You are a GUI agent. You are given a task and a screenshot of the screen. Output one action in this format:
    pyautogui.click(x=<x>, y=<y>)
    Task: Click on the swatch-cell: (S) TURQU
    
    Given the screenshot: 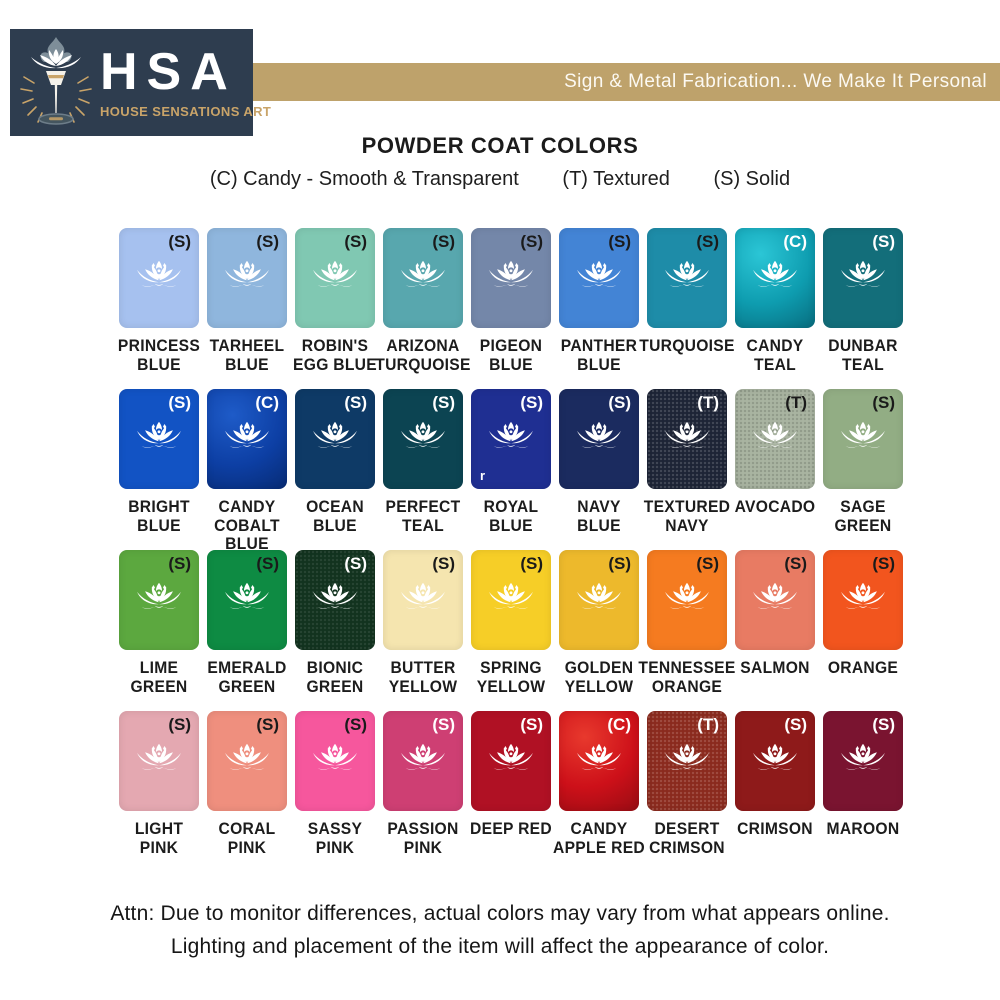 What is the action you would take?
    pyautogui.click(x=686, y=308)
    